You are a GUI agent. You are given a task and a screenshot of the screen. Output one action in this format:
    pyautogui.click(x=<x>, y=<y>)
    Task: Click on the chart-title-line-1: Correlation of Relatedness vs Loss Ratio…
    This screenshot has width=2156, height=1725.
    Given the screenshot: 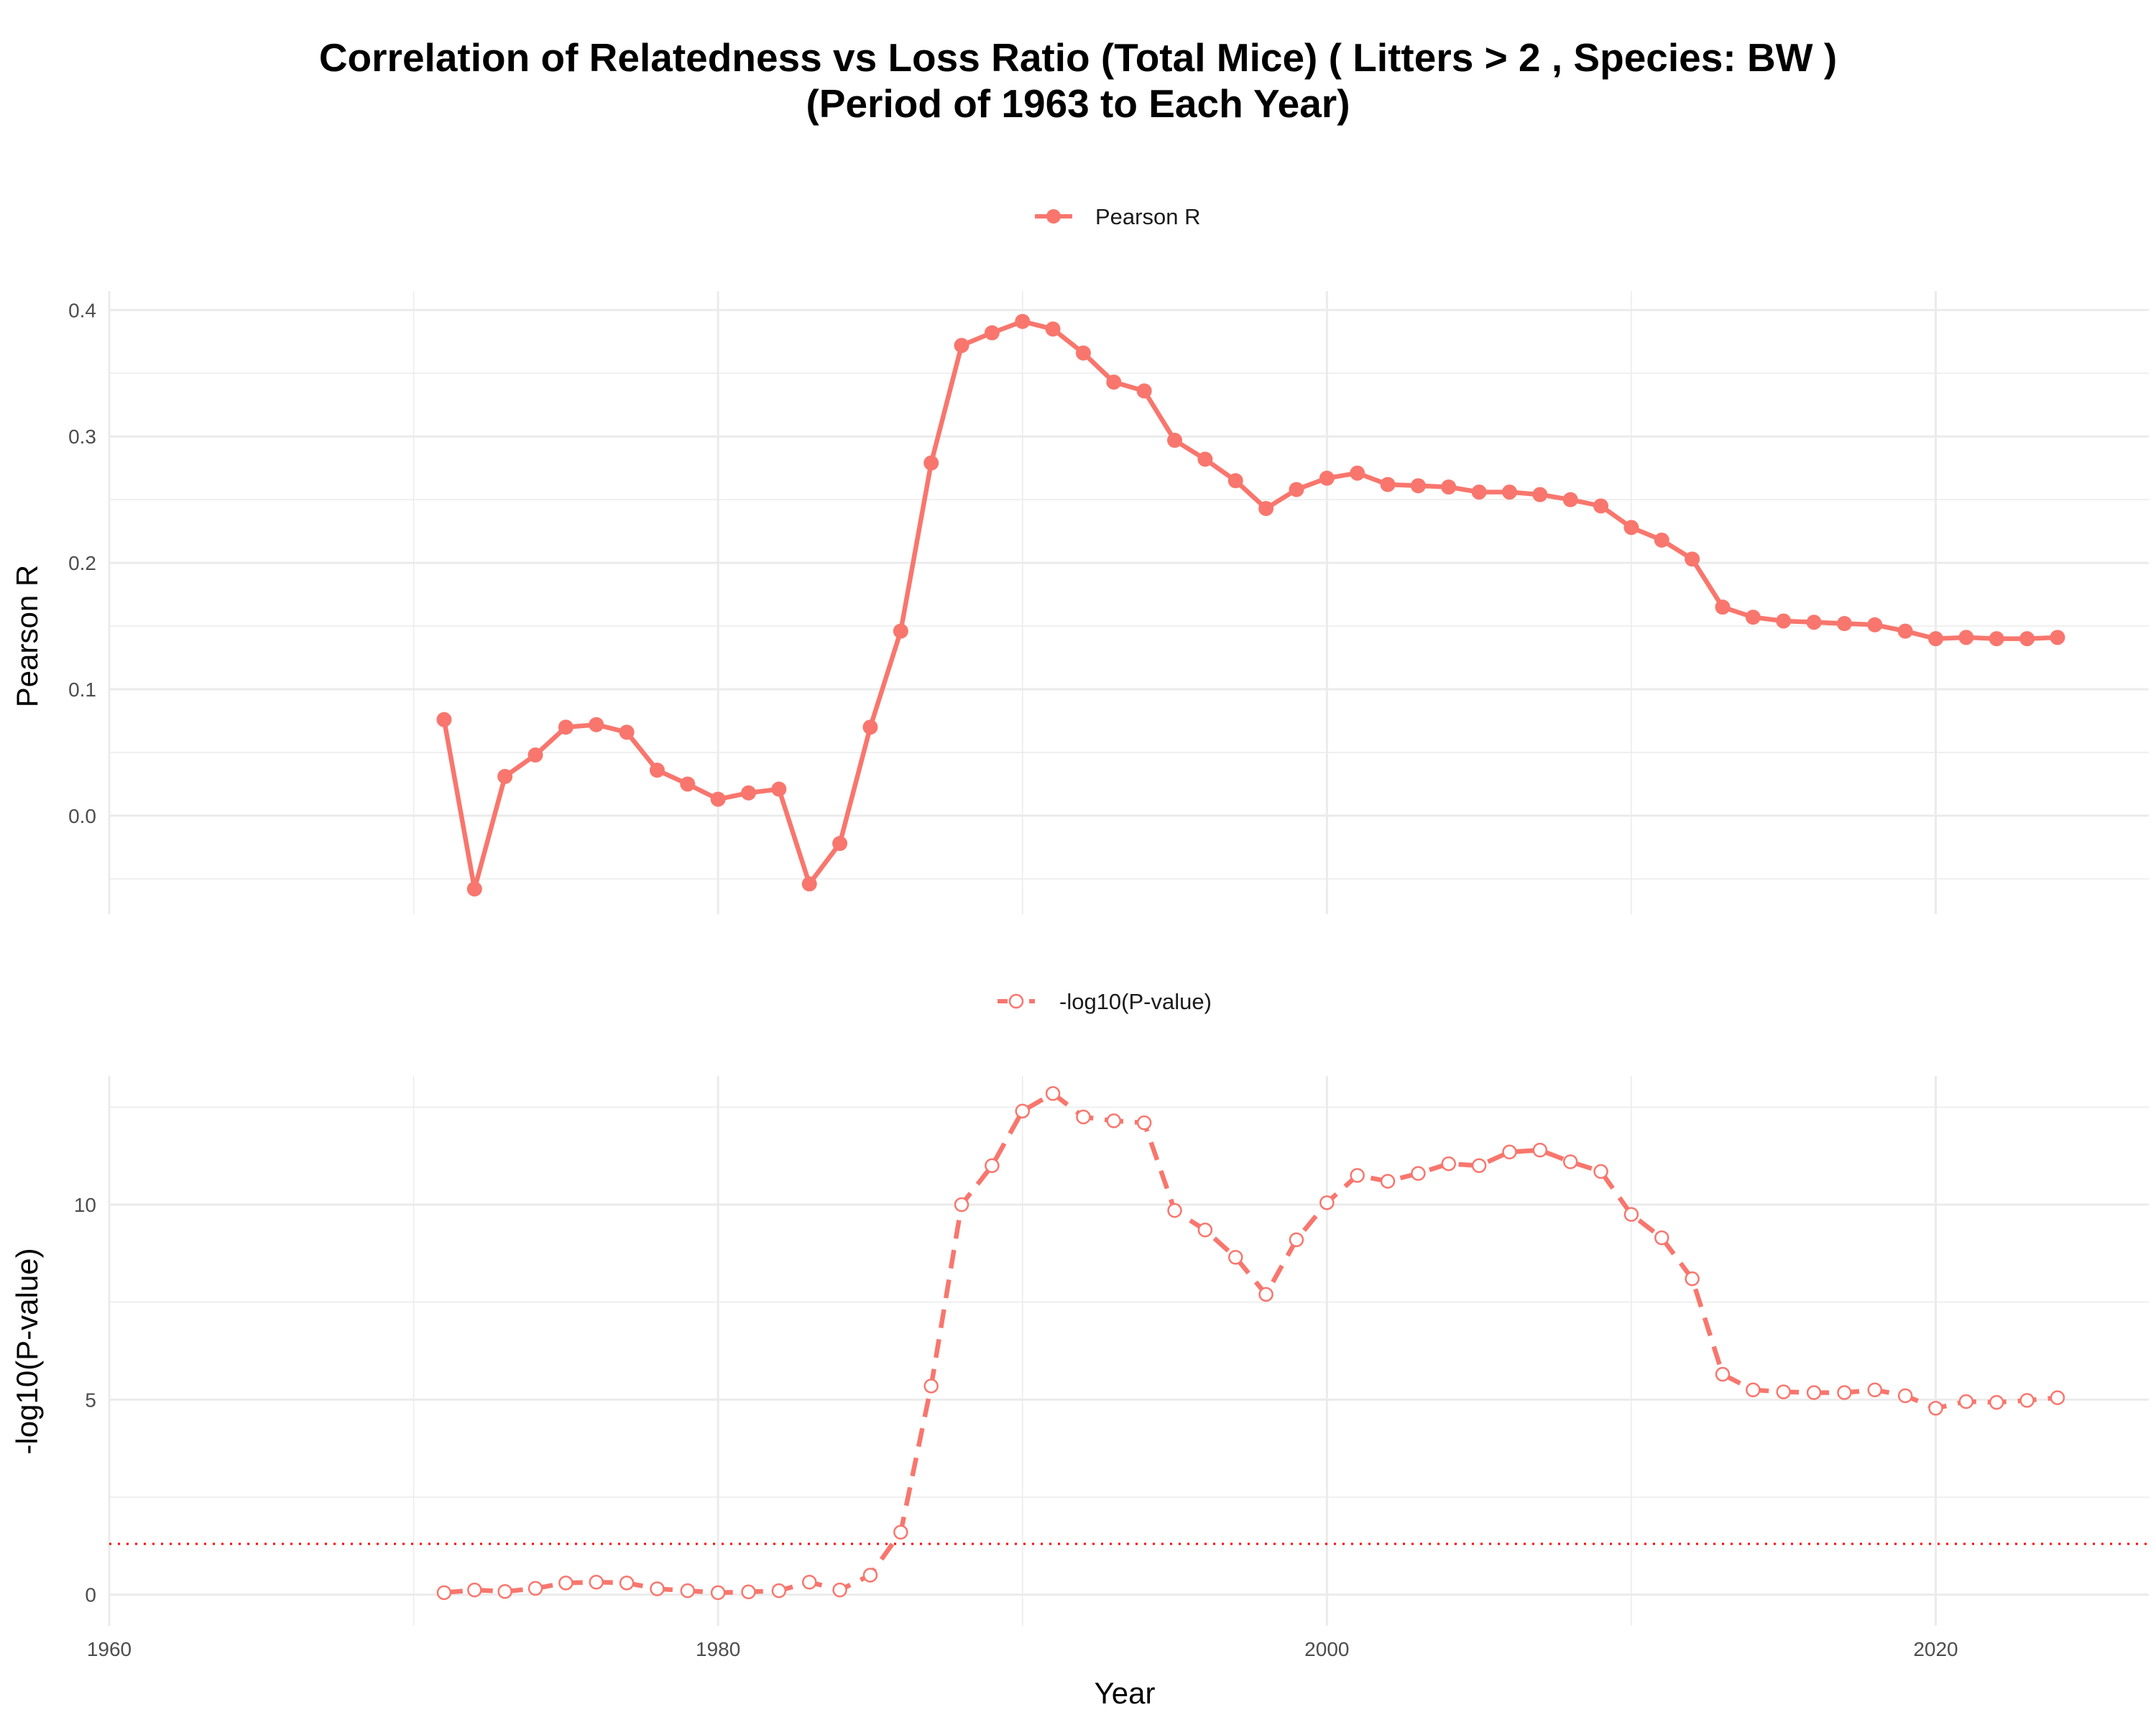 What is the action you would take?
    pyautogui.click(x=1078, y=57)
    